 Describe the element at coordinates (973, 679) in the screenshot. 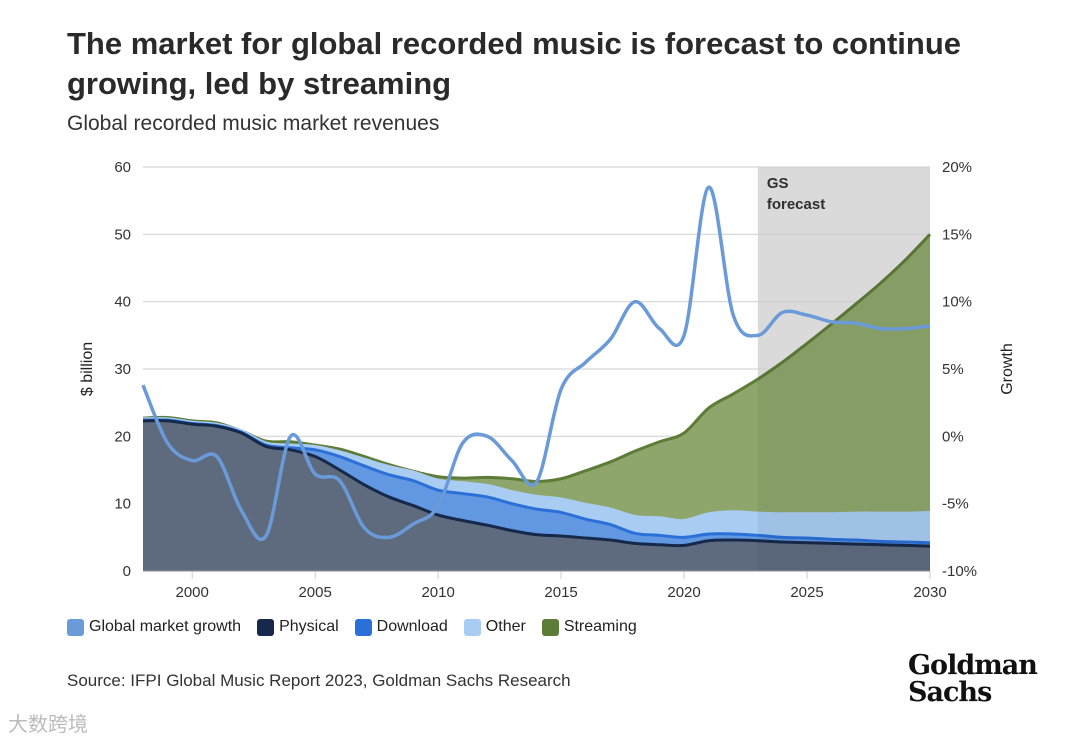

I see `goldman-sachs-logo: Goldman Sachs` at that location.